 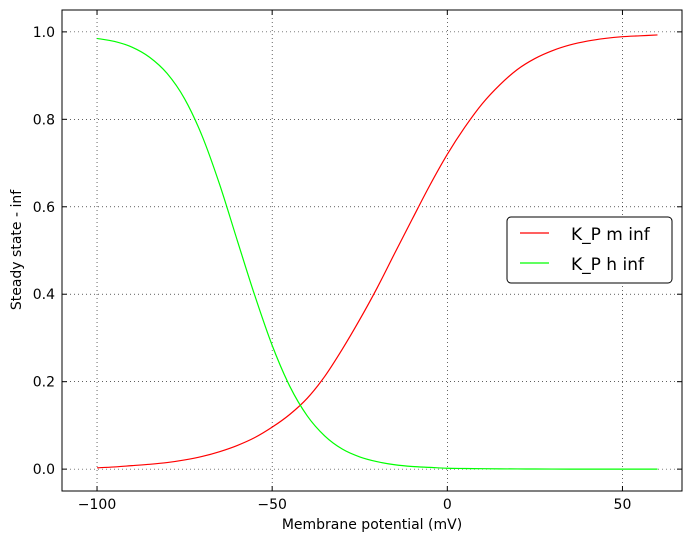 What do you see at coordinates (44, 295) in the screenshot?
I see `y-tick-label: 0.4` at bounding box center [44, 295].